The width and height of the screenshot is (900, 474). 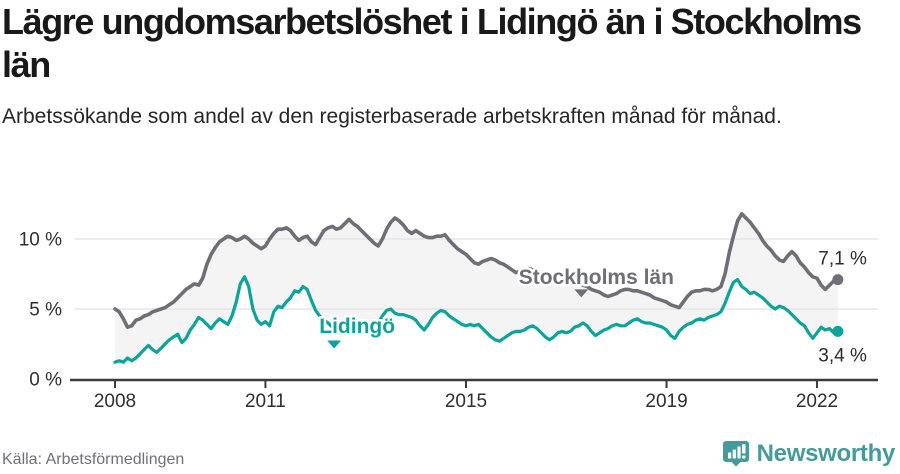 What do you see at coordinates (842, 259) in the screenshot?
I see `series-end-value-label: 7,1 %` at bounding box center [842, 259].